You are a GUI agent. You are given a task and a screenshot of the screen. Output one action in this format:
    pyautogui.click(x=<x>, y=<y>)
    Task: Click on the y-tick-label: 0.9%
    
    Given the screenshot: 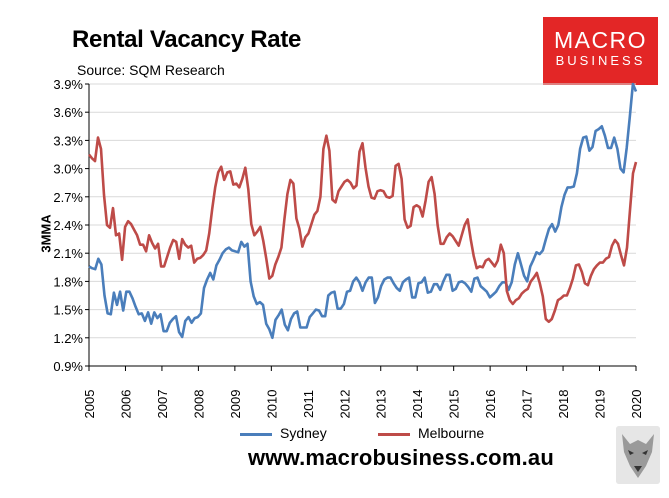 What is the action you would take?
    pyautogui.click(x=68, y=366)
    